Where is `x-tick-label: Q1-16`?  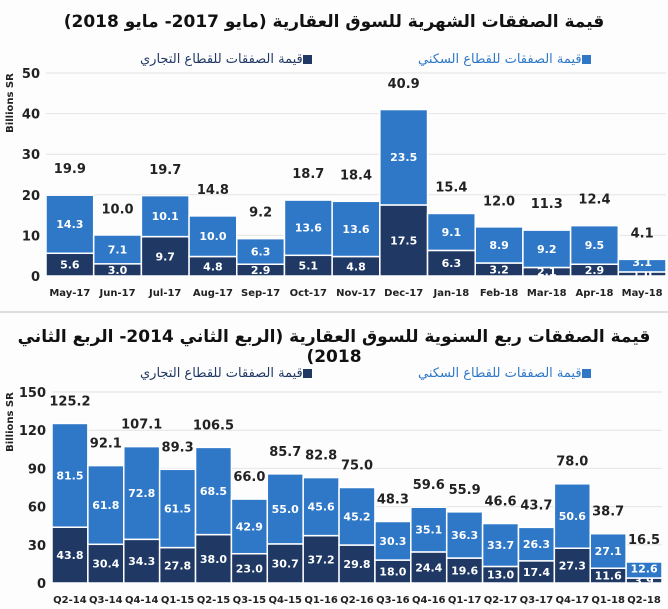 x-tick-label: Q1-16 is located at coordinates (321, 600).